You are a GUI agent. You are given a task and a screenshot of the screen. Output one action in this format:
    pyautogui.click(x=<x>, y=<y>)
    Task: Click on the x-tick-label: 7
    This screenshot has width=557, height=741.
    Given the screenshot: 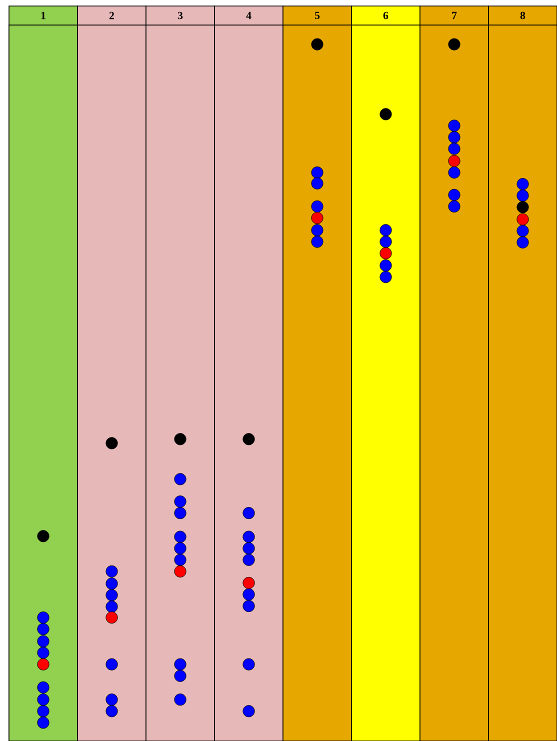 What is the action you would take?
    pyautogui.click(x=454, y=16)
    